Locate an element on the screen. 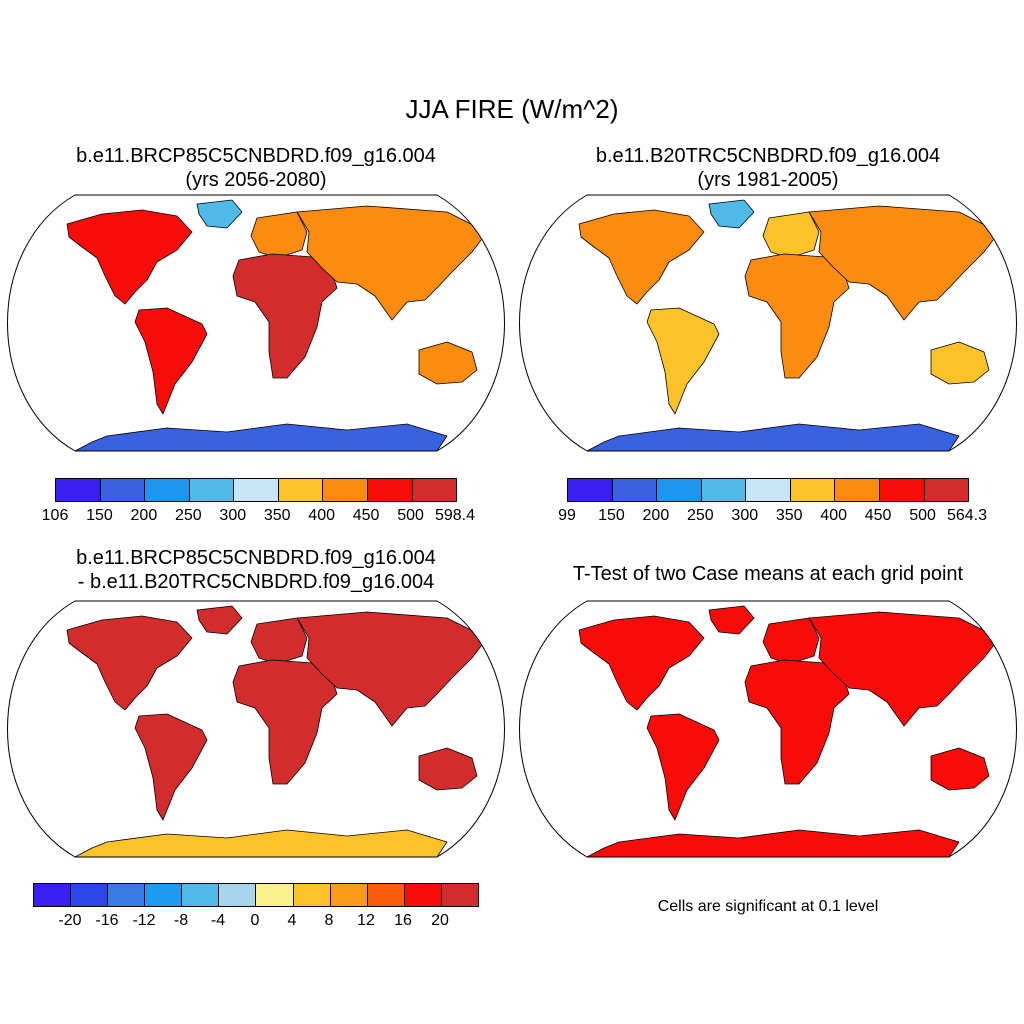 Image resolution: width=1024 pixels, height=1024 pixels. panel-3-colorbar-labels: -20 -16 -12 -8 -4 0 4 8 12 16 20 is located at coordinates (255, 922).